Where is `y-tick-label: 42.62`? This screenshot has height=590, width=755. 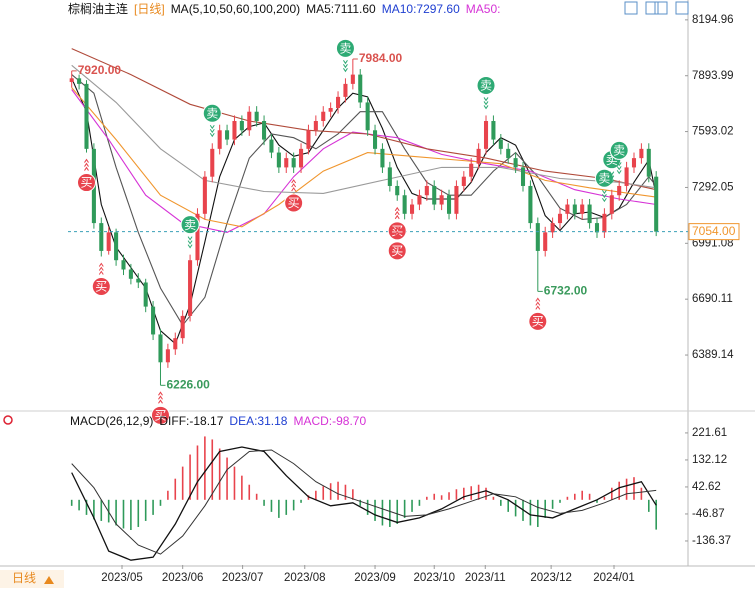
y-tick-label: 42.62 is located at coordinates (706, 487).